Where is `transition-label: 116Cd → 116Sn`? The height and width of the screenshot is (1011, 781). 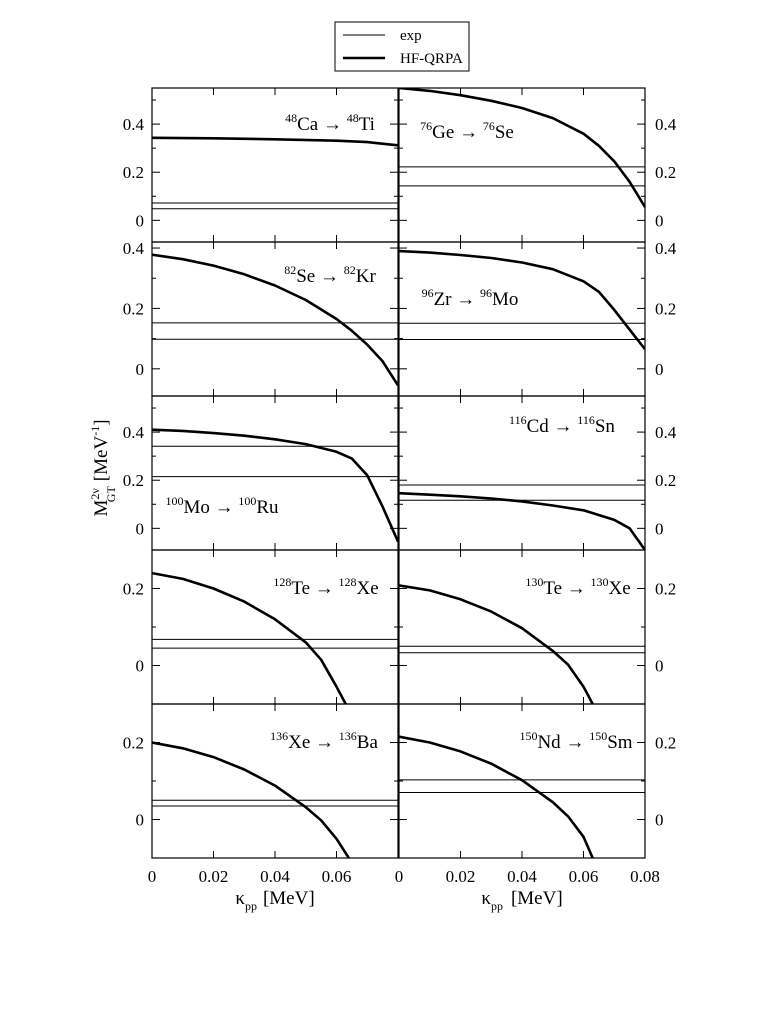
transition-label: 116Cd → 116Sn is located at coordinates (562, 425).